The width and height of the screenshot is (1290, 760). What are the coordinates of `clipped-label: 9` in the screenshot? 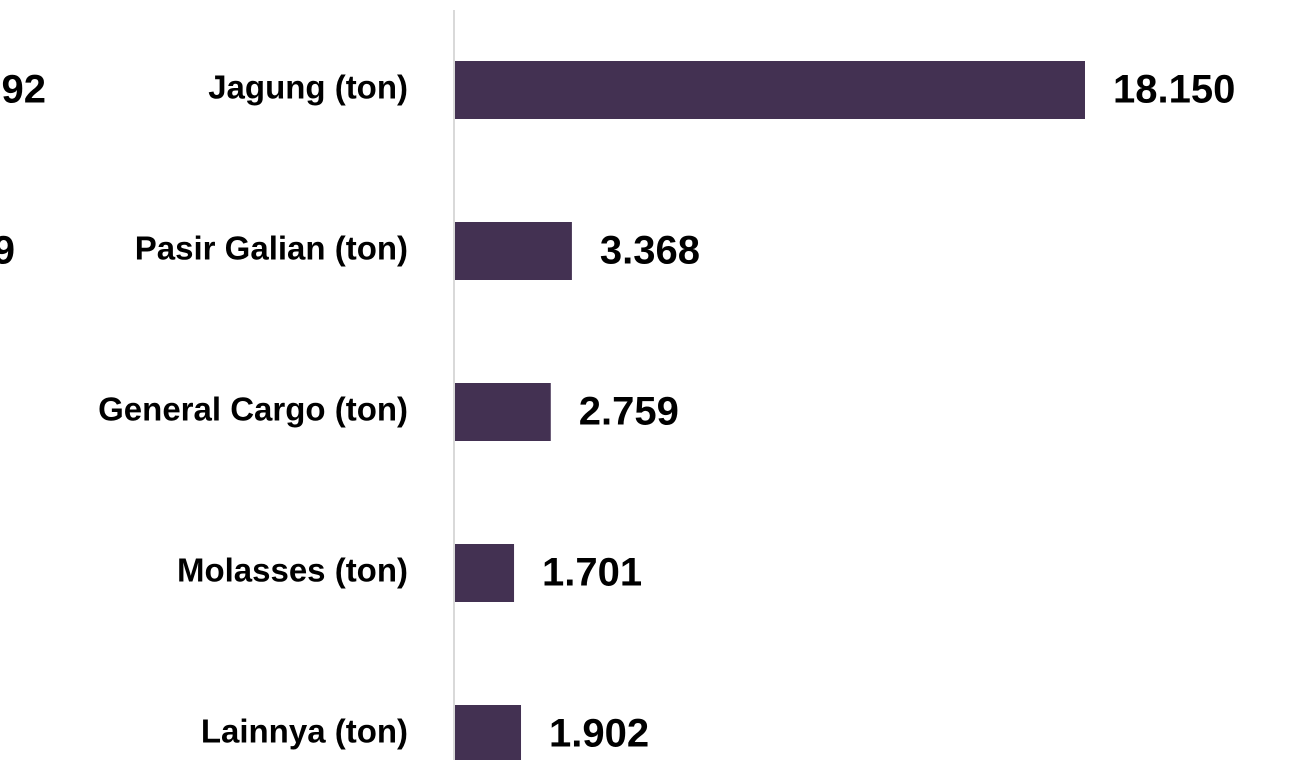 It's located at (7, 251).